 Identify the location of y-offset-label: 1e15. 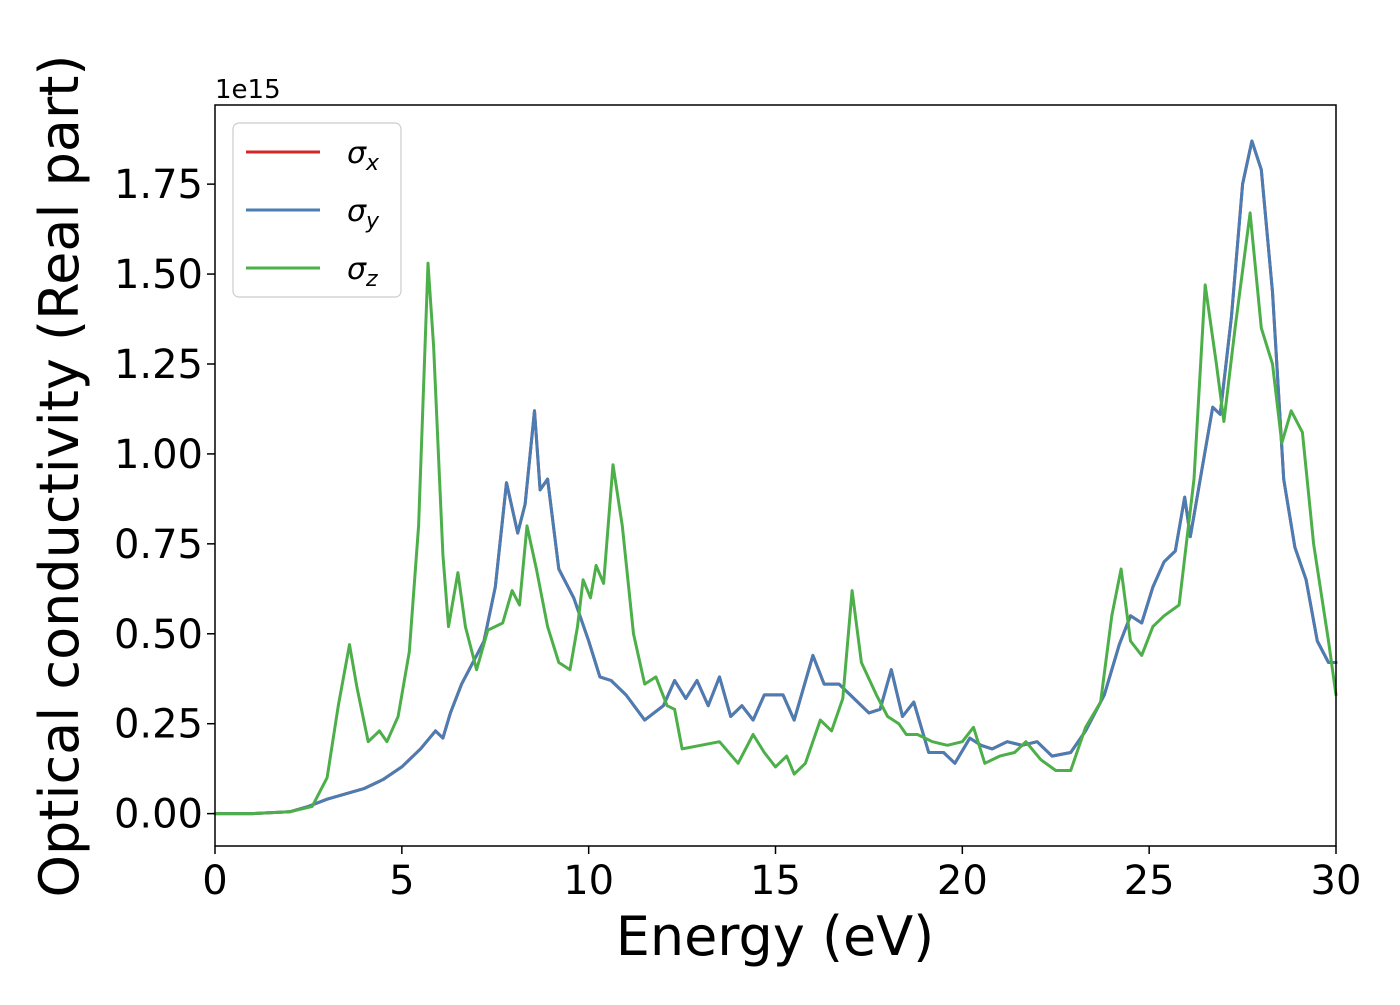
(248, 90).